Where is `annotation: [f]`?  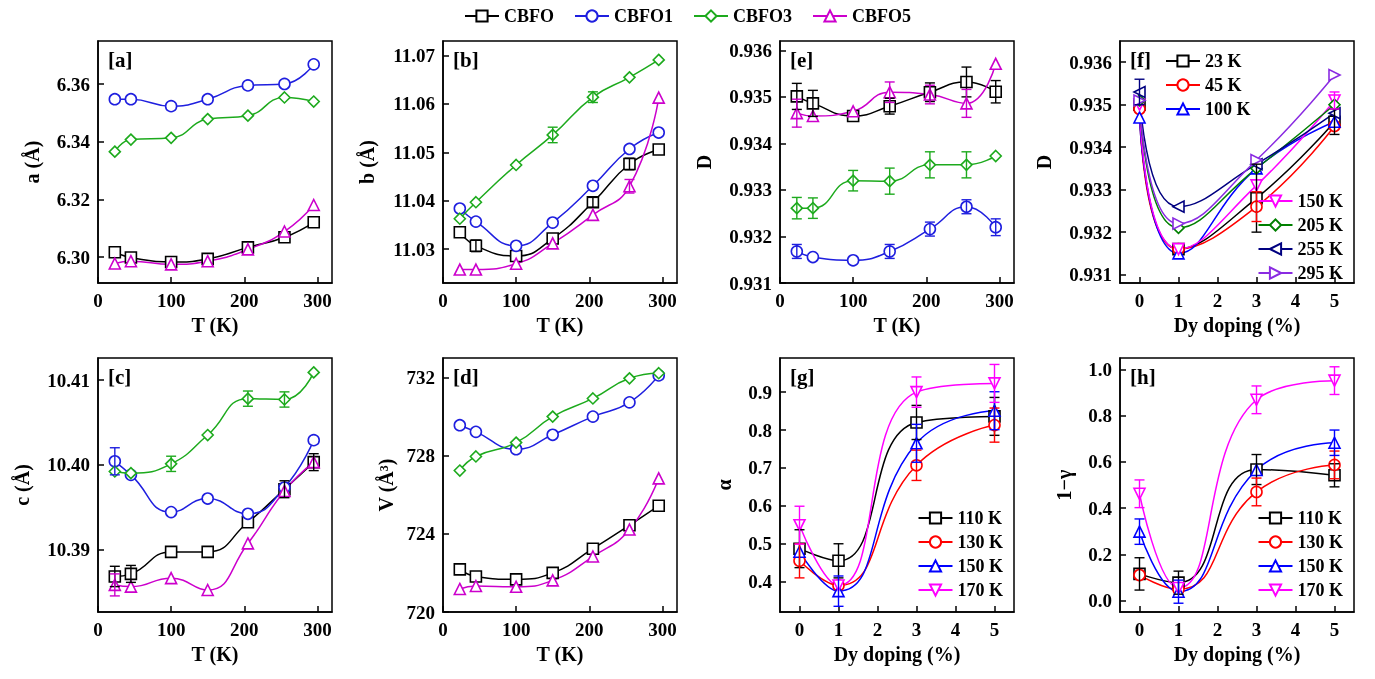 annotation: [f] is located at coordinates (1140, 59).